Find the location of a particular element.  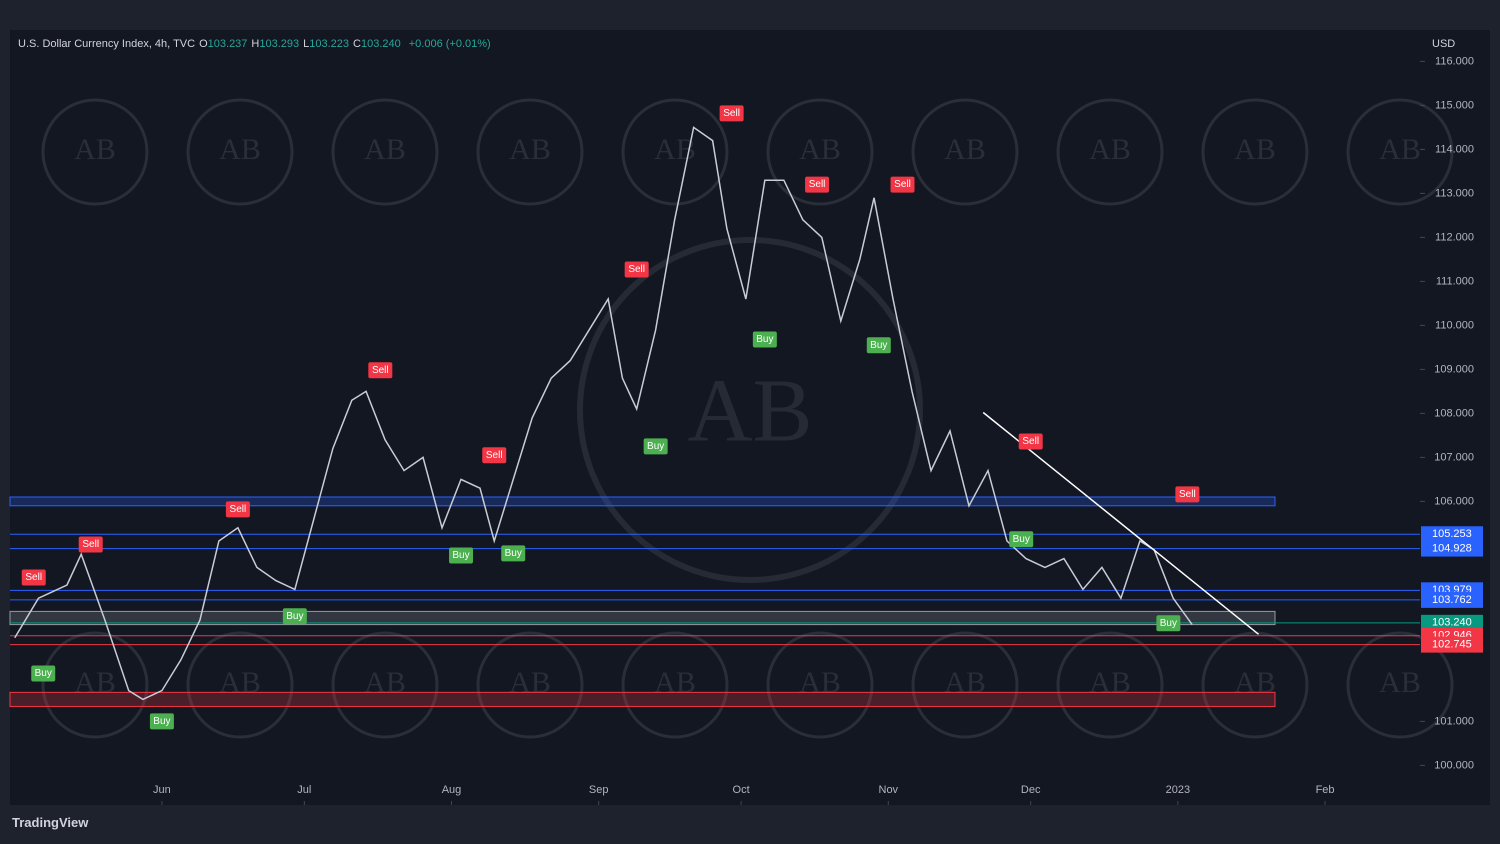

y-tick-label: 106.000 is located at coordinates (1454, 501).